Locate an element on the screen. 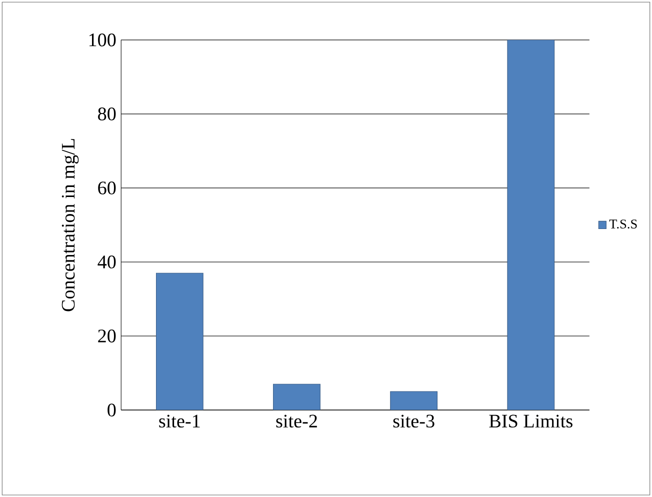 This screenshot has width=652, height=497. y-tick-label: 0 is located at coordinates (112, 409).